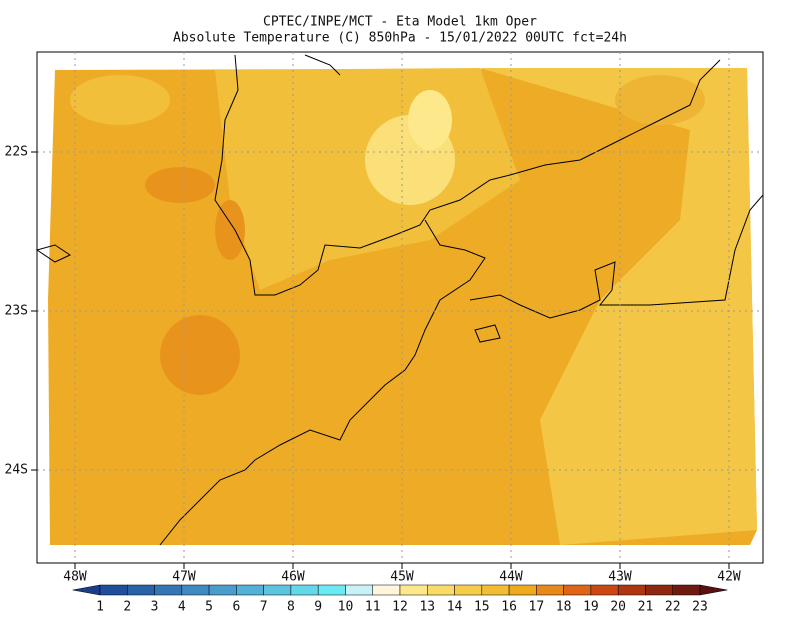  What do you see at coordinates (400, 22) in the screenshot?
I see `title-line-1: CPTEC/INPE/MCT - Eta Model 1km Oper` at bounding box center [400, 22].